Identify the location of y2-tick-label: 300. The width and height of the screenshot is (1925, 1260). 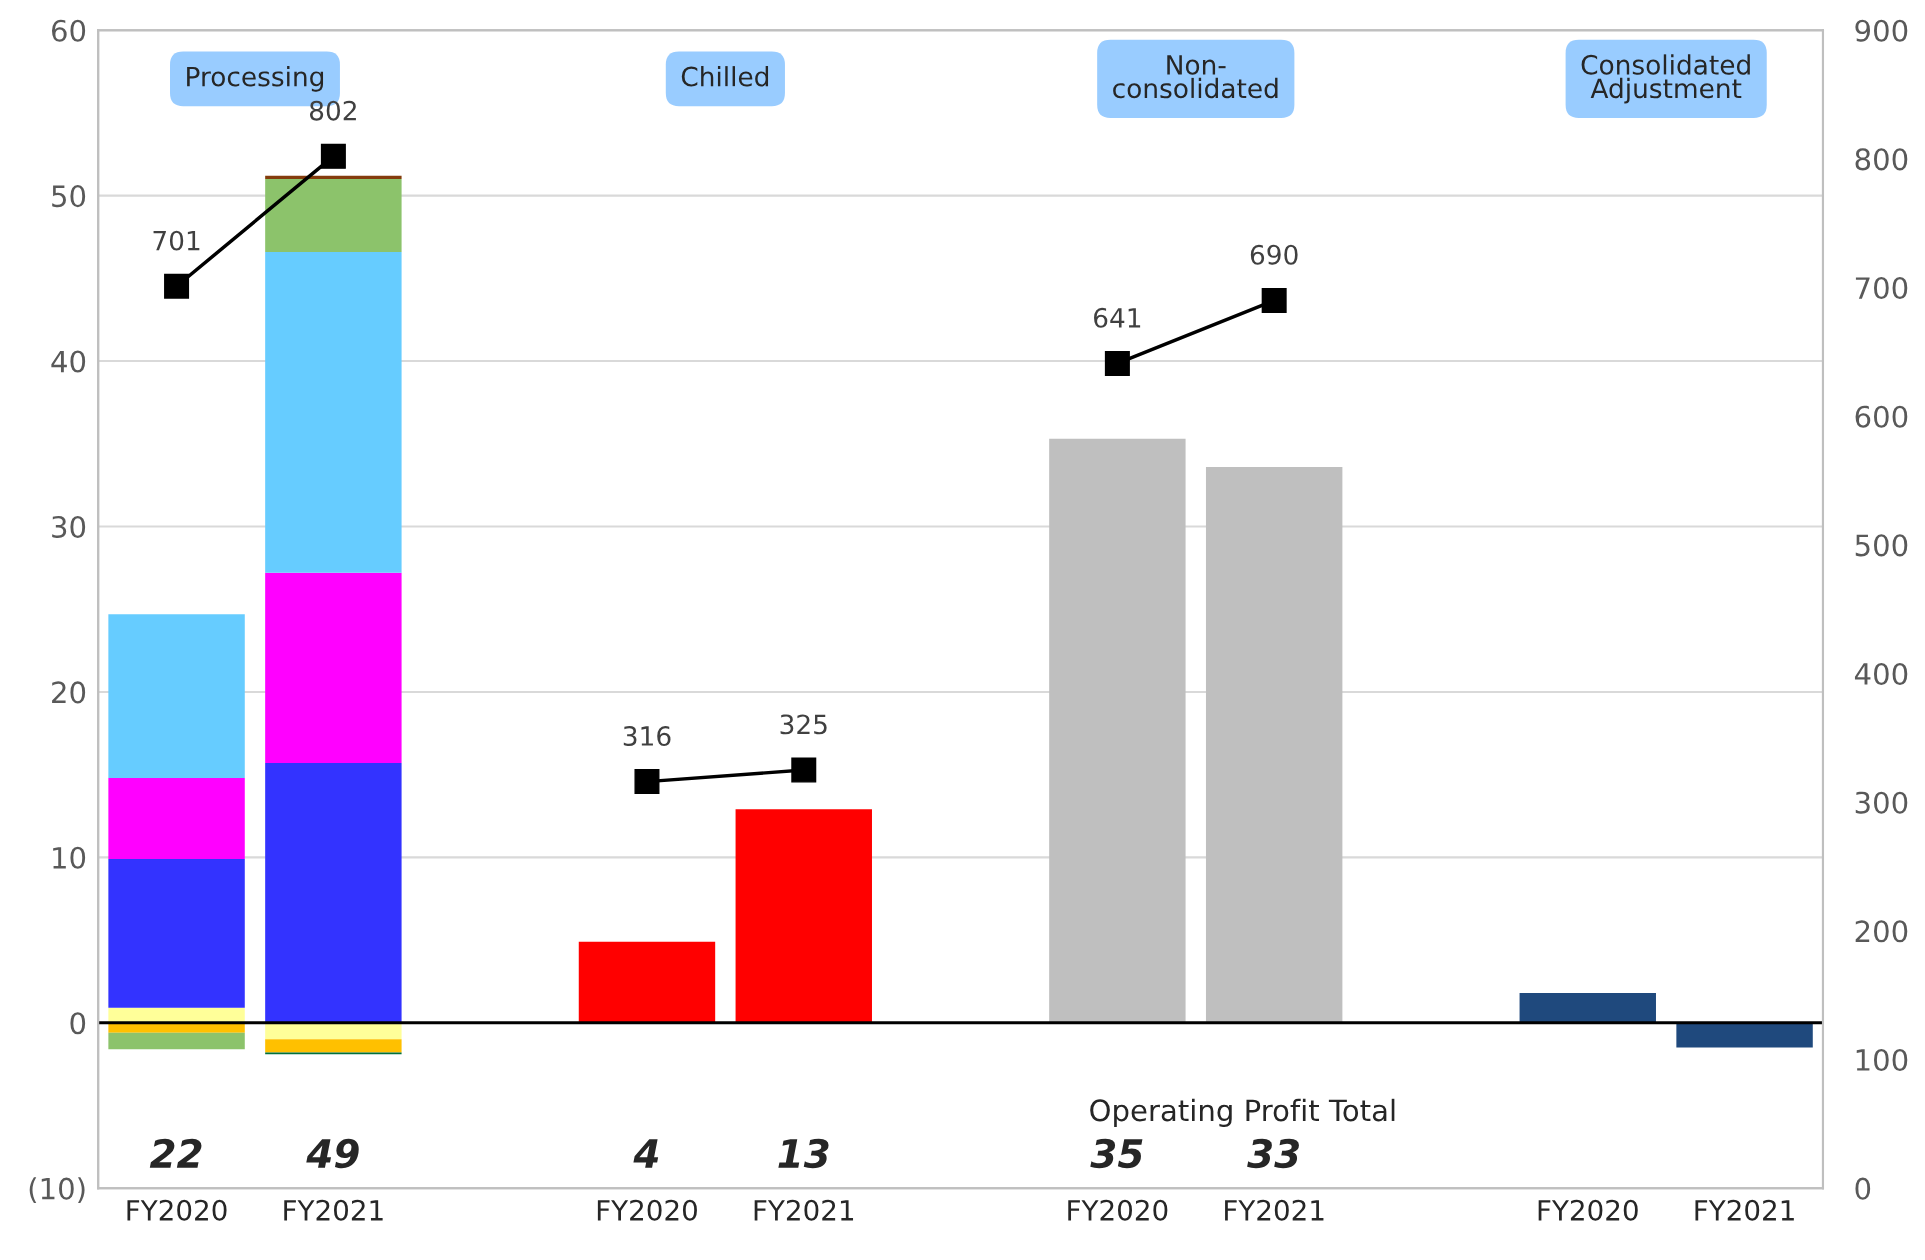
(1881, 802).